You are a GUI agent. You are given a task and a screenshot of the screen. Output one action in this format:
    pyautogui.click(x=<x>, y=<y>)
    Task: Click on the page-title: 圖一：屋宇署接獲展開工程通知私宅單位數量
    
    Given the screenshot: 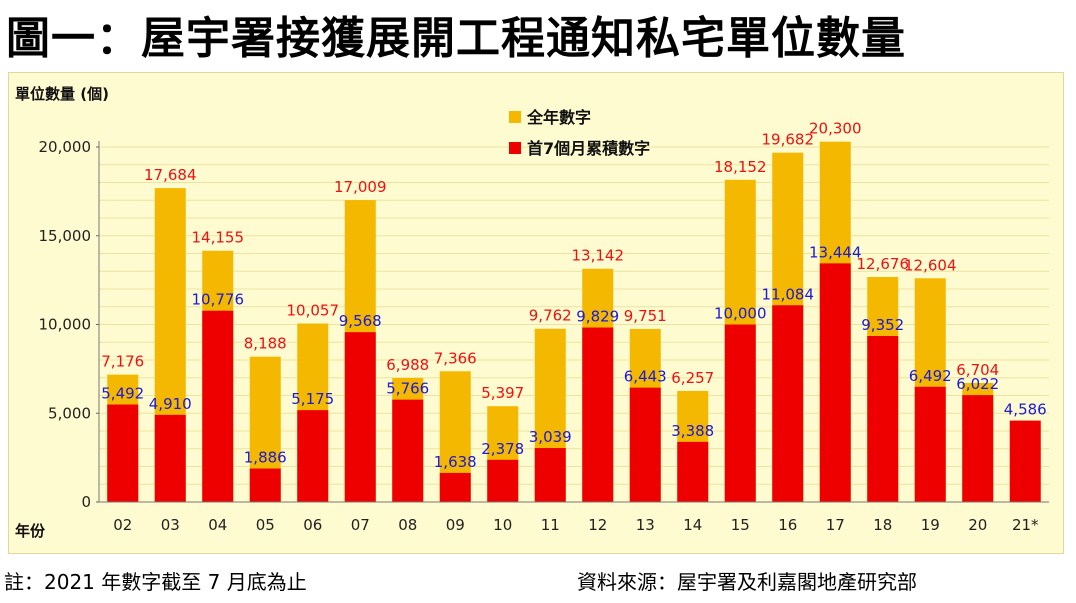 What is the action you would take?
    pyautogui.click(x=456, y=38)
    